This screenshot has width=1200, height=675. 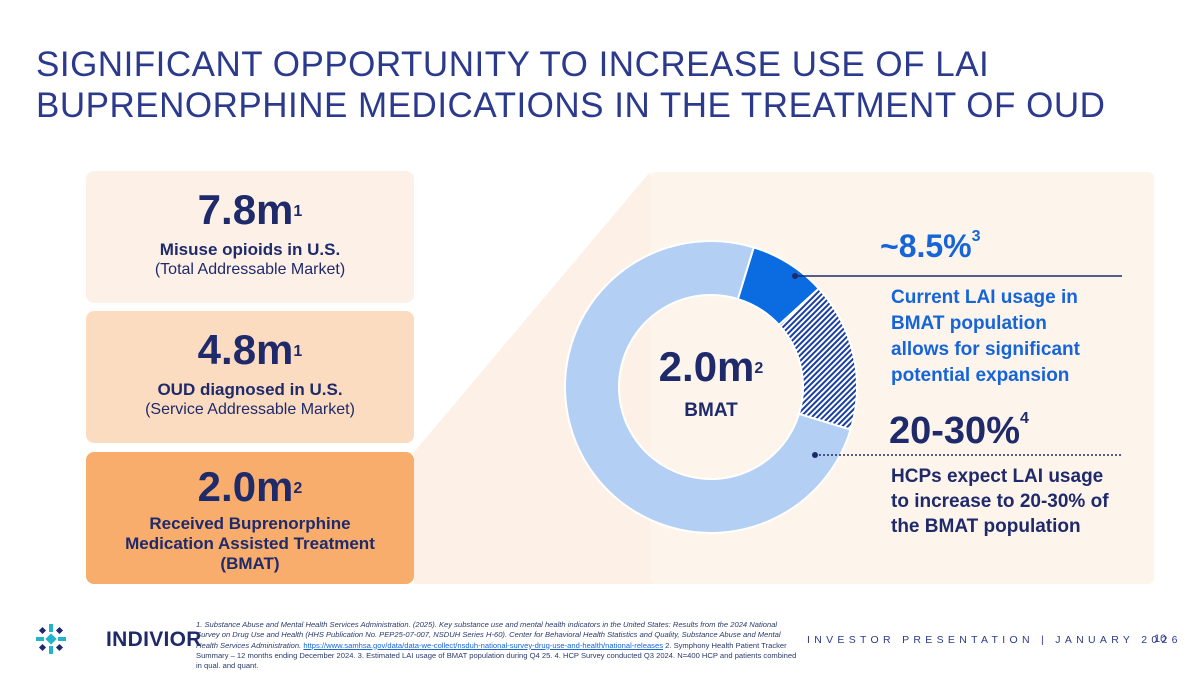 I want to click on bmat-label-line-2: Medication Assisted Treatment, so click(x=250, y=543).